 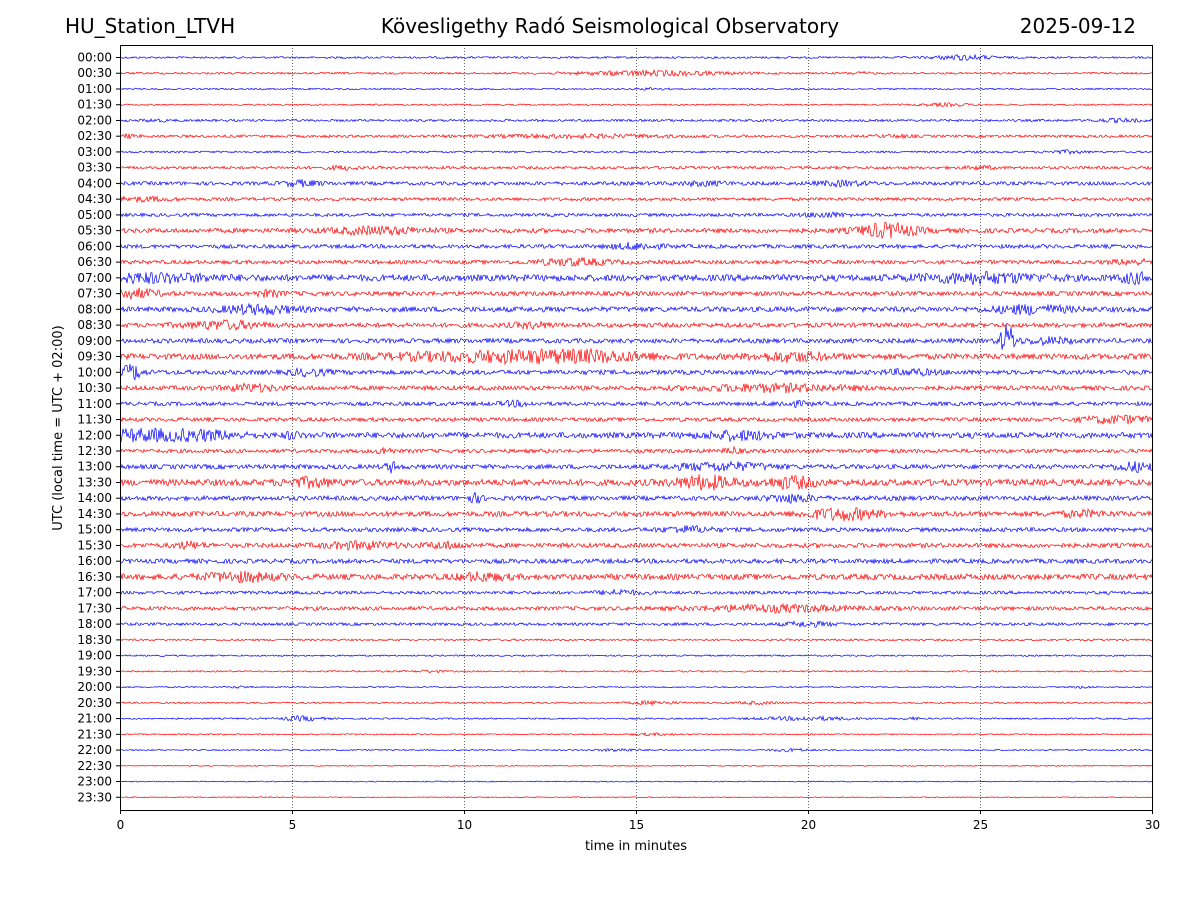 What do you see at coordinates (94, 89) in the screenshot?
I see `y-tick-label: 01:00` at bounding box center [94, 89].